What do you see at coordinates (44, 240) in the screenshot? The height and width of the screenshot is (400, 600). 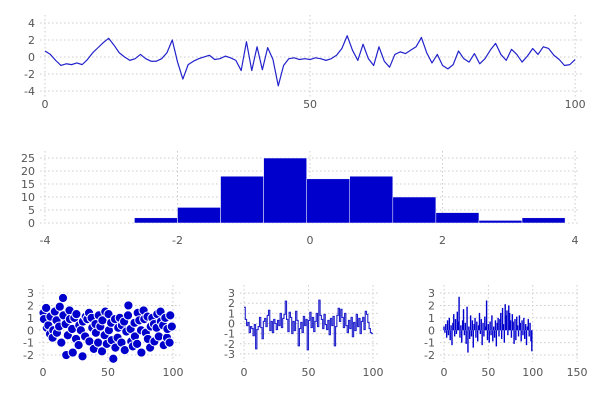 I see `x-tick-label: -4` at bounding box center [44, 240].